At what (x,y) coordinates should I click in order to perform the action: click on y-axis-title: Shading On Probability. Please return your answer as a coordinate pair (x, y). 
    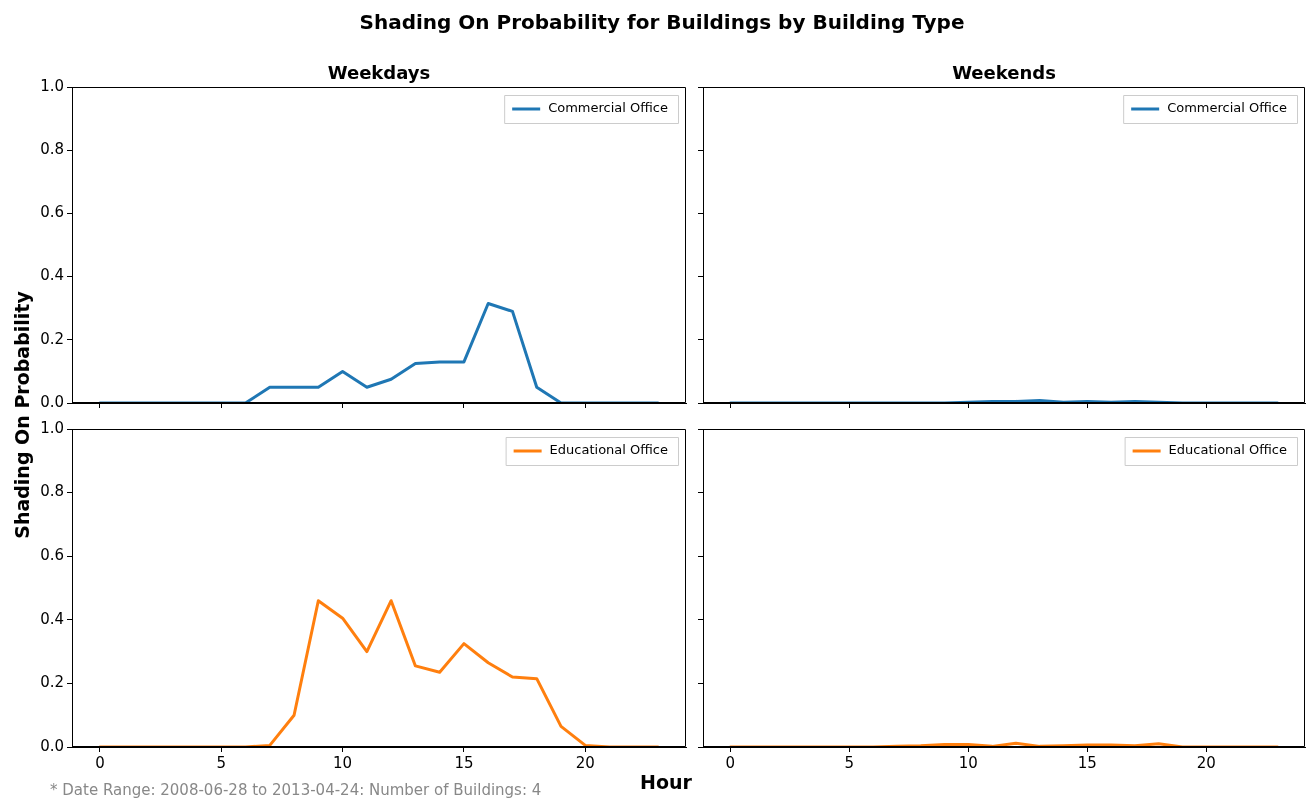
    Looking at the image, I should click on (22, 415).